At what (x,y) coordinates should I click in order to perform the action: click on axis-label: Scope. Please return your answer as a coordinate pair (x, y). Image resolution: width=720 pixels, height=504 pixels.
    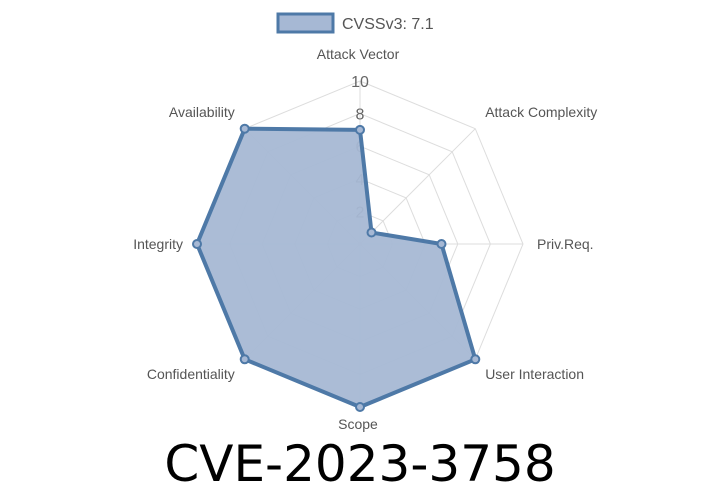
    Looking at the image, I should click on (358, 424).